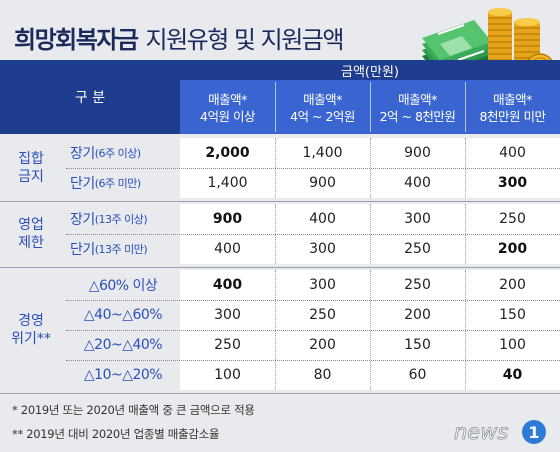 This screenshot has width=560, height=452. What do you see at coordinates (31, 168) in the screenshot?
I see `group-label: 집합 금지` at bounding box center [31, 168].